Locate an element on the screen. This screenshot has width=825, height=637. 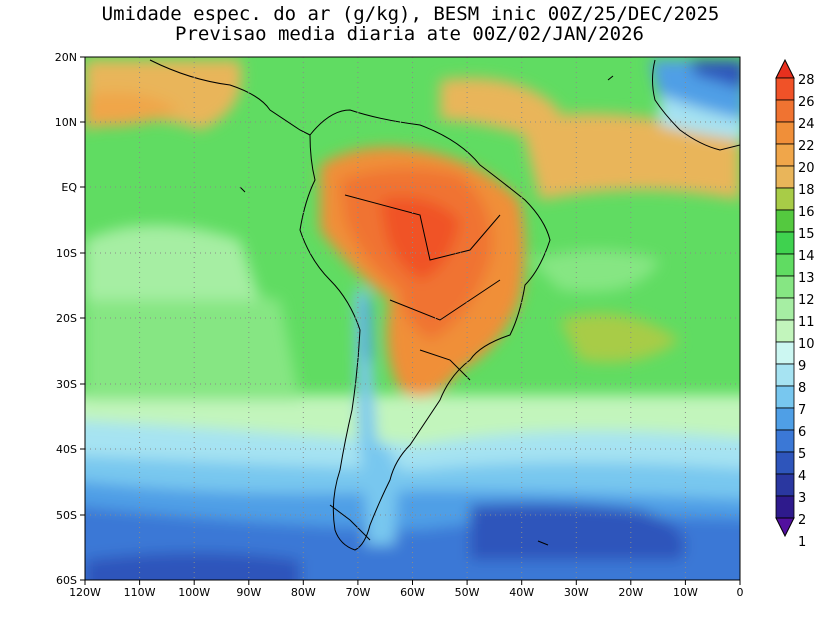
colorbar-tick-label: 6 is located at coordinates (802, 432).